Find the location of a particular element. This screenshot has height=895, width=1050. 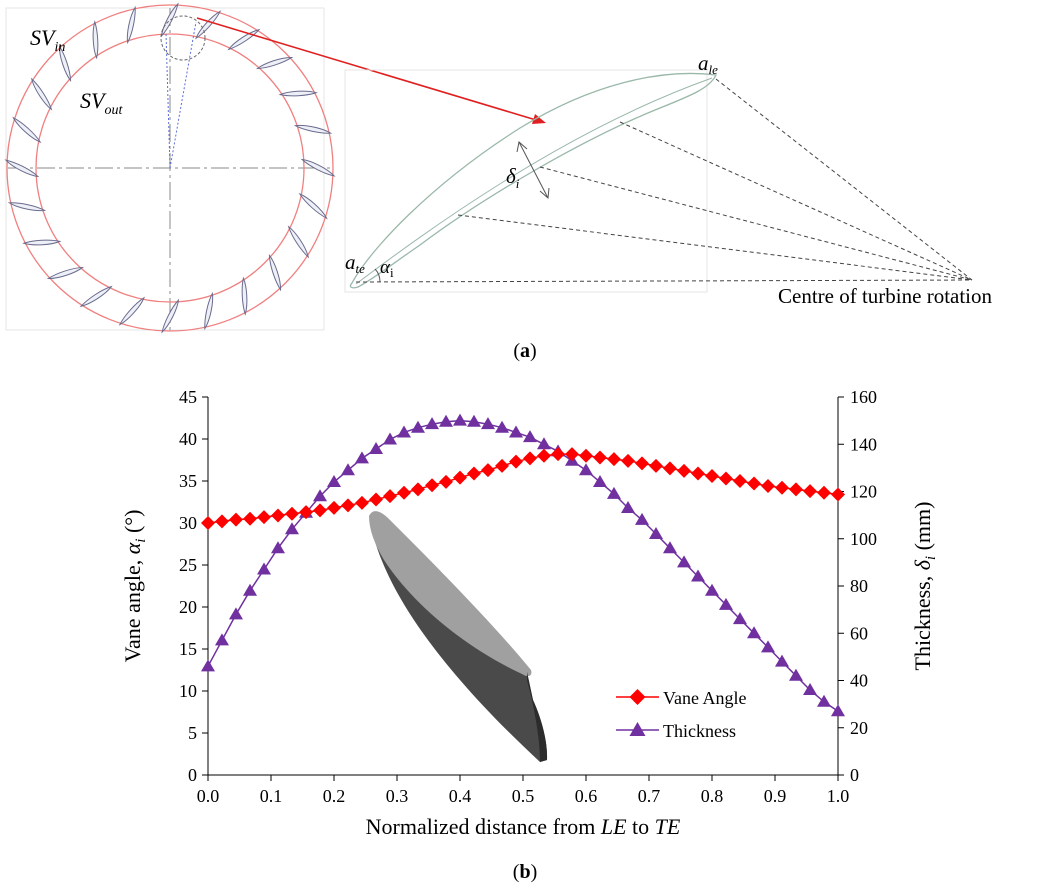

panel-a-right-frame is located at coordinates (526, 181).